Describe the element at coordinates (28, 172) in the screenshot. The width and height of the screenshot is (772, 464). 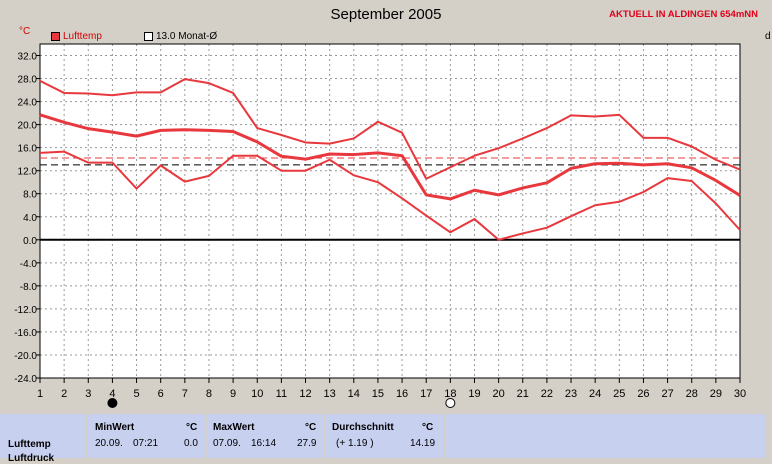
I see `y-tick-label: 12.0` at that location.